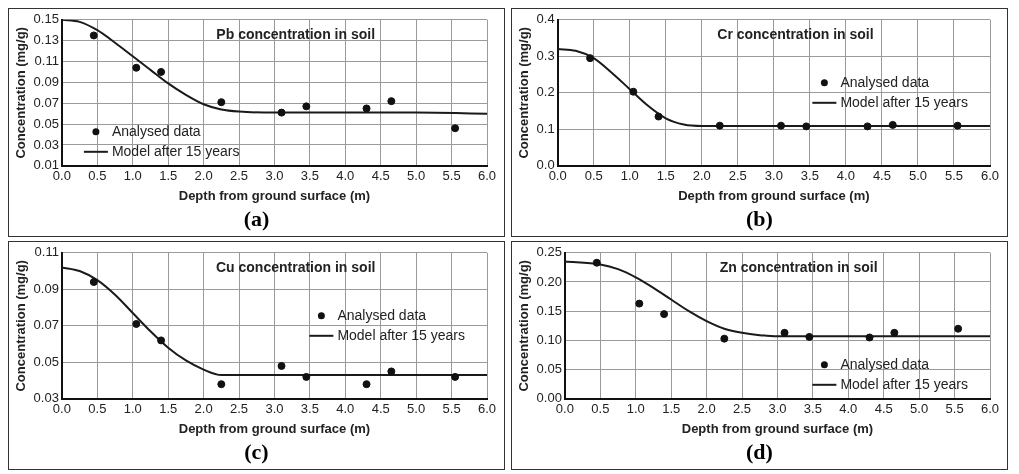 This screenshot has width=1019, height=474. Describe the element at coordinates (549, 339) in the screenshot. I see `y-tick-label: 0.10` at that location.